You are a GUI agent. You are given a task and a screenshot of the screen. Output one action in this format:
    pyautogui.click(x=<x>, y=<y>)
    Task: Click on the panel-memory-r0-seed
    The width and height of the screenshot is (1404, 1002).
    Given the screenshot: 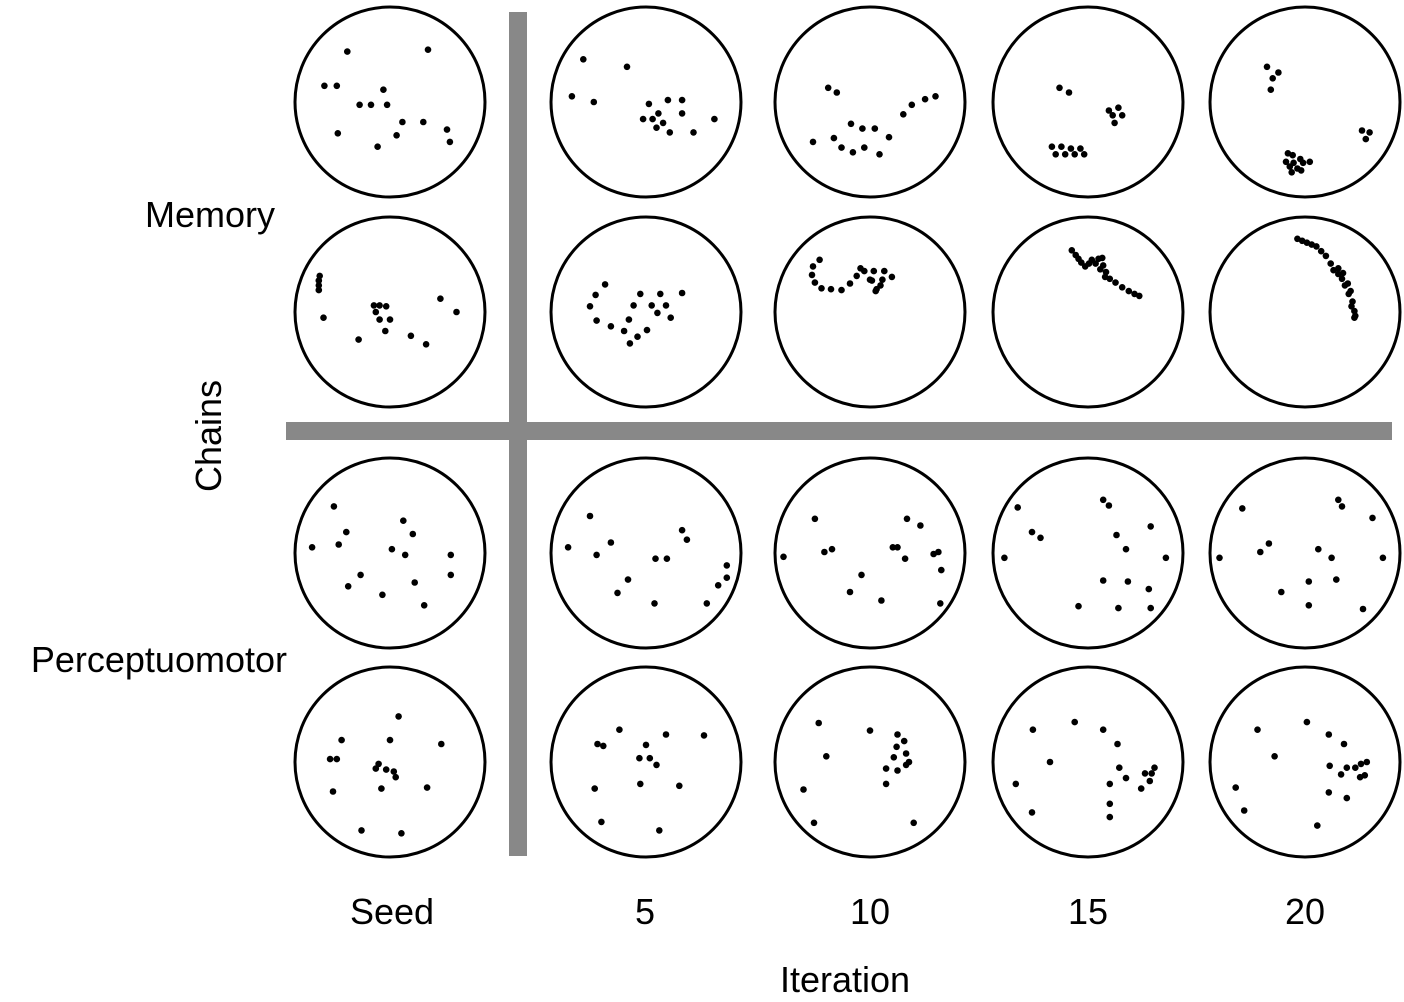 What is the action you would take?
    pyautogui.click(x=390, y=102)
    